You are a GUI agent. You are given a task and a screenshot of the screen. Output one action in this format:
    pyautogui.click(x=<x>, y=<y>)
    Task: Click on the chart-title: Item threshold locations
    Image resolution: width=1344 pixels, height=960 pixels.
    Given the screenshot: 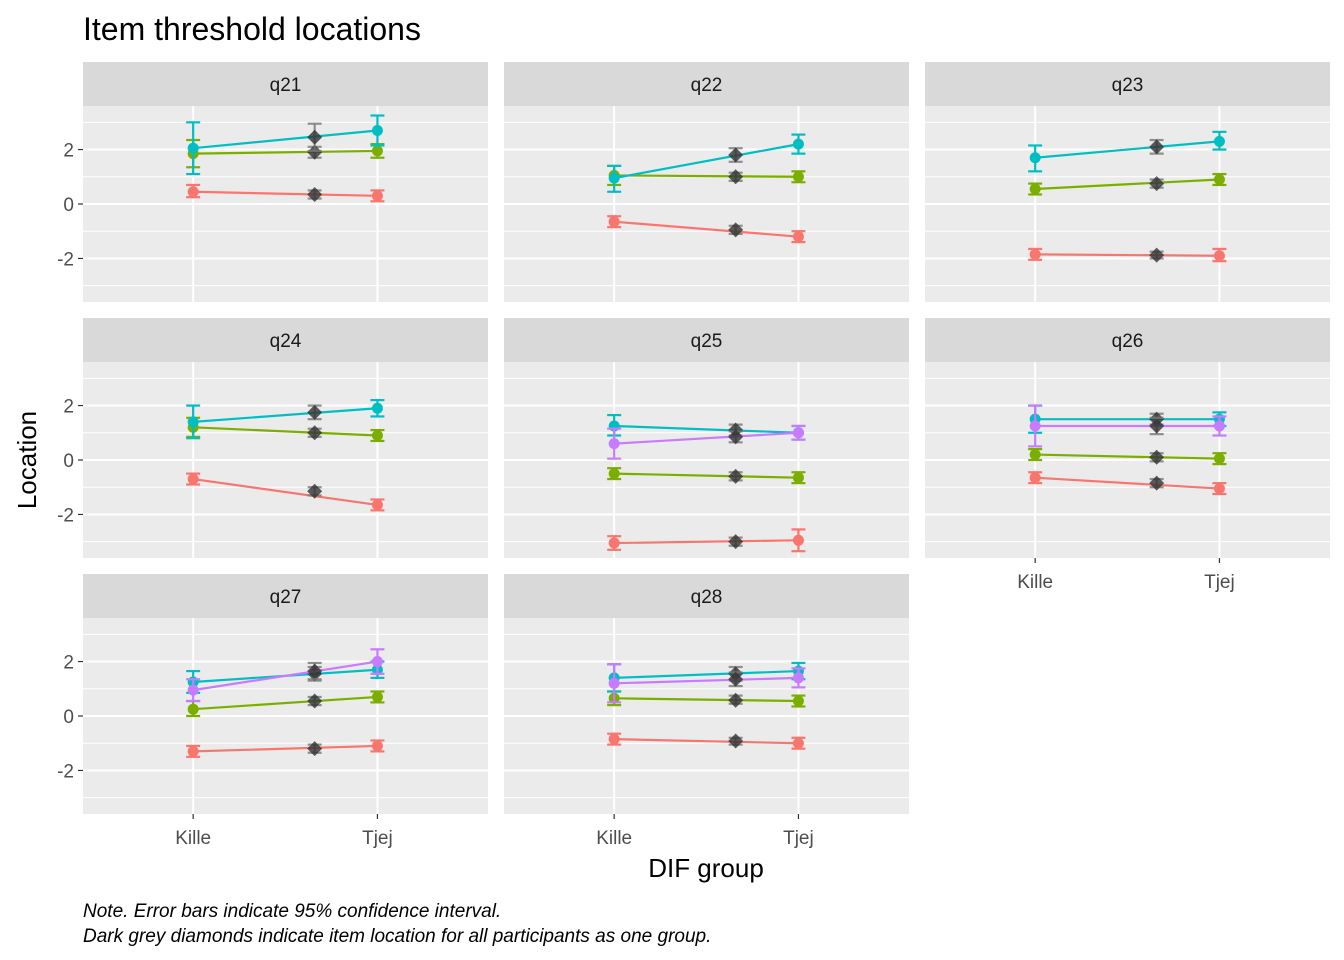 What is the action you would take?
    pyautogui.click(x=252, y=29)
    